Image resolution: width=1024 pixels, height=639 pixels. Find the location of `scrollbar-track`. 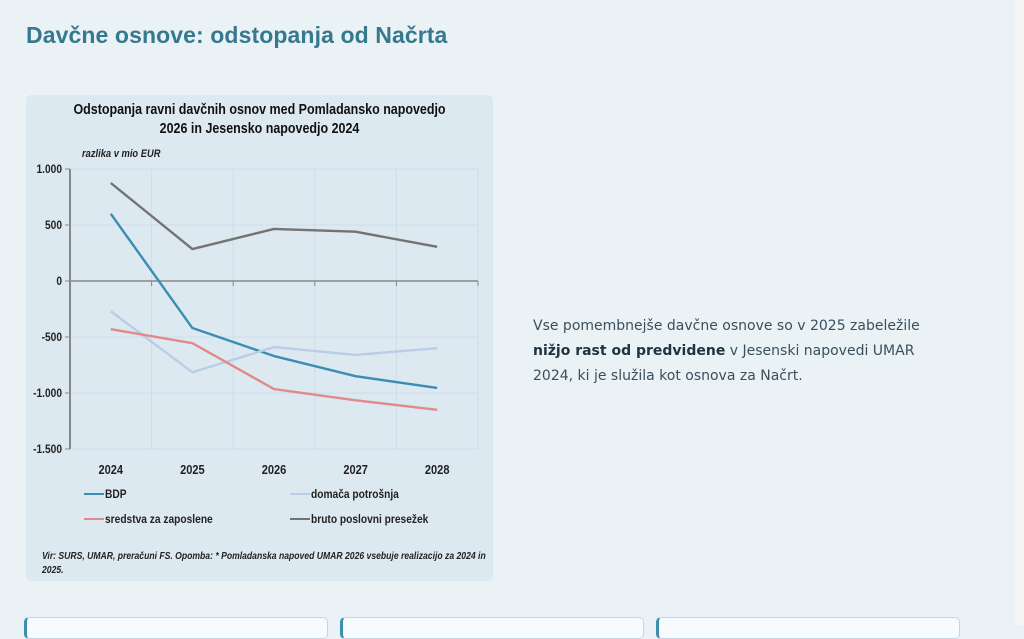

scrollbar-track is located at coordinates (1019, 312).